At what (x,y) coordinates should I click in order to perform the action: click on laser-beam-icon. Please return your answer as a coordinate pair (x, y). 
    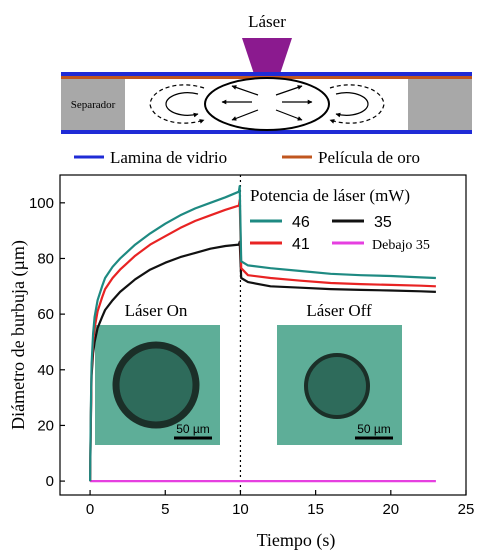
    Looking at the image, I should click on (267, 56).